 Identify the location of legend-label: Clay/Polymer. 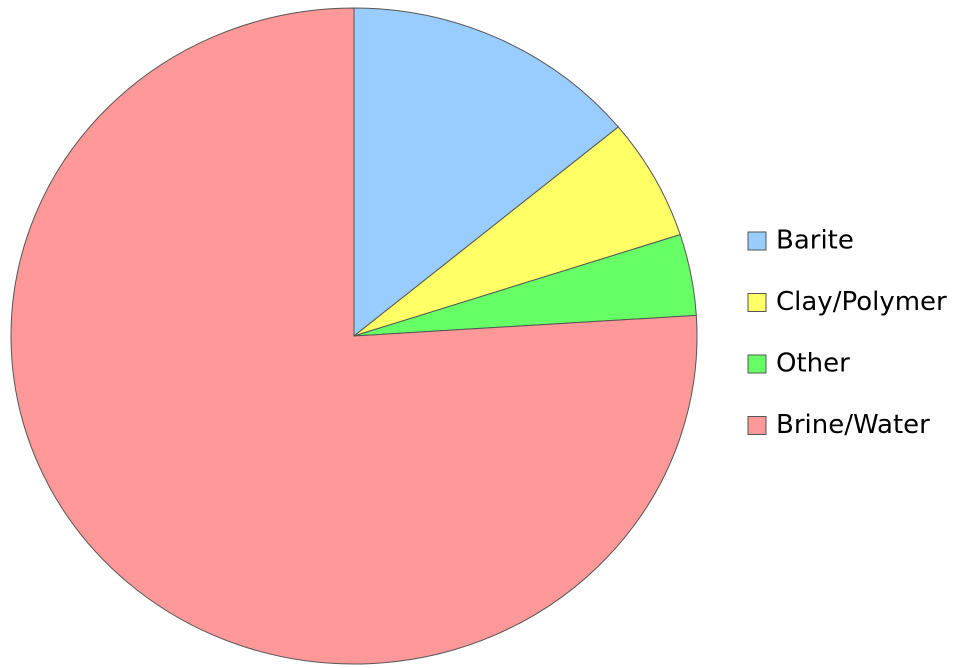
(861, 302).